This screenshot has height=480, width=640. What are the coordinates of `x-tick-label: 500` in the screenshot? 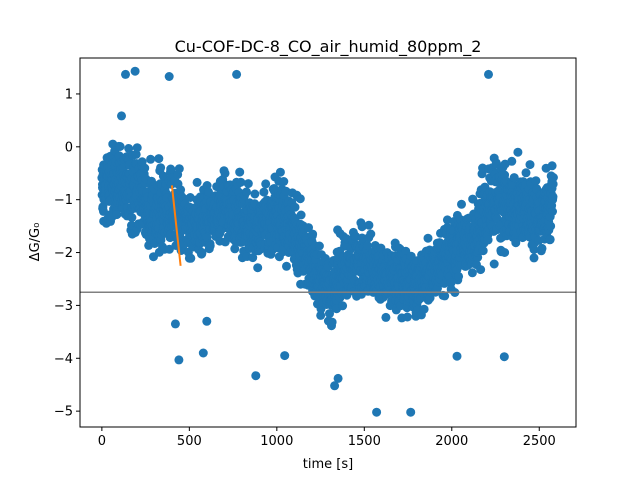 It's located at (189, 441).